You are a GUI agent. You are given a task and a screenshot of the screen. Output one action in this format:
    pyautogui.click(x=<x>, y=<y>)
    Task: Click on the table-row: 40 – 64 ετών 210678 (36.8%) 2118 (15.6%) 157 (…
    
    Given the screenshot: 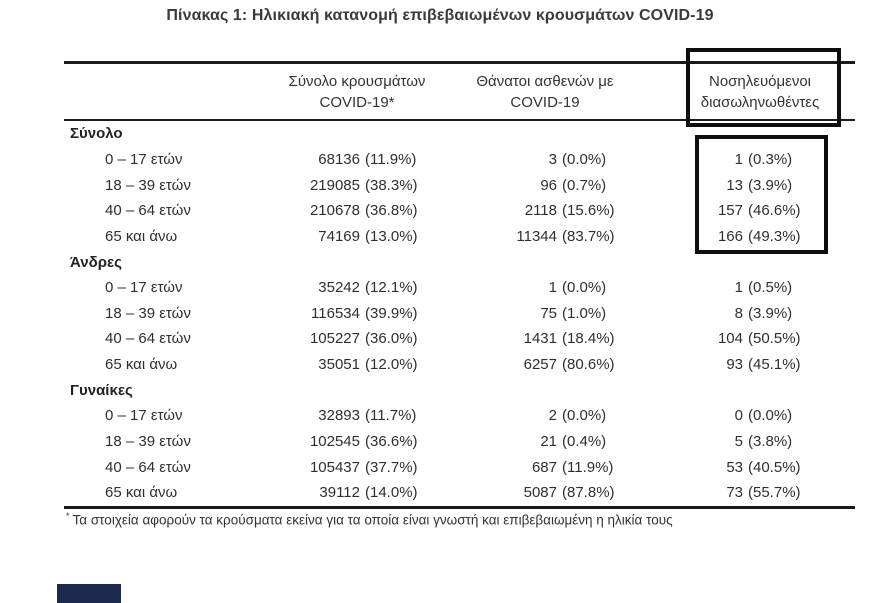 What is the action you would take?
    pyautogui.click(x=459, y=211)
    